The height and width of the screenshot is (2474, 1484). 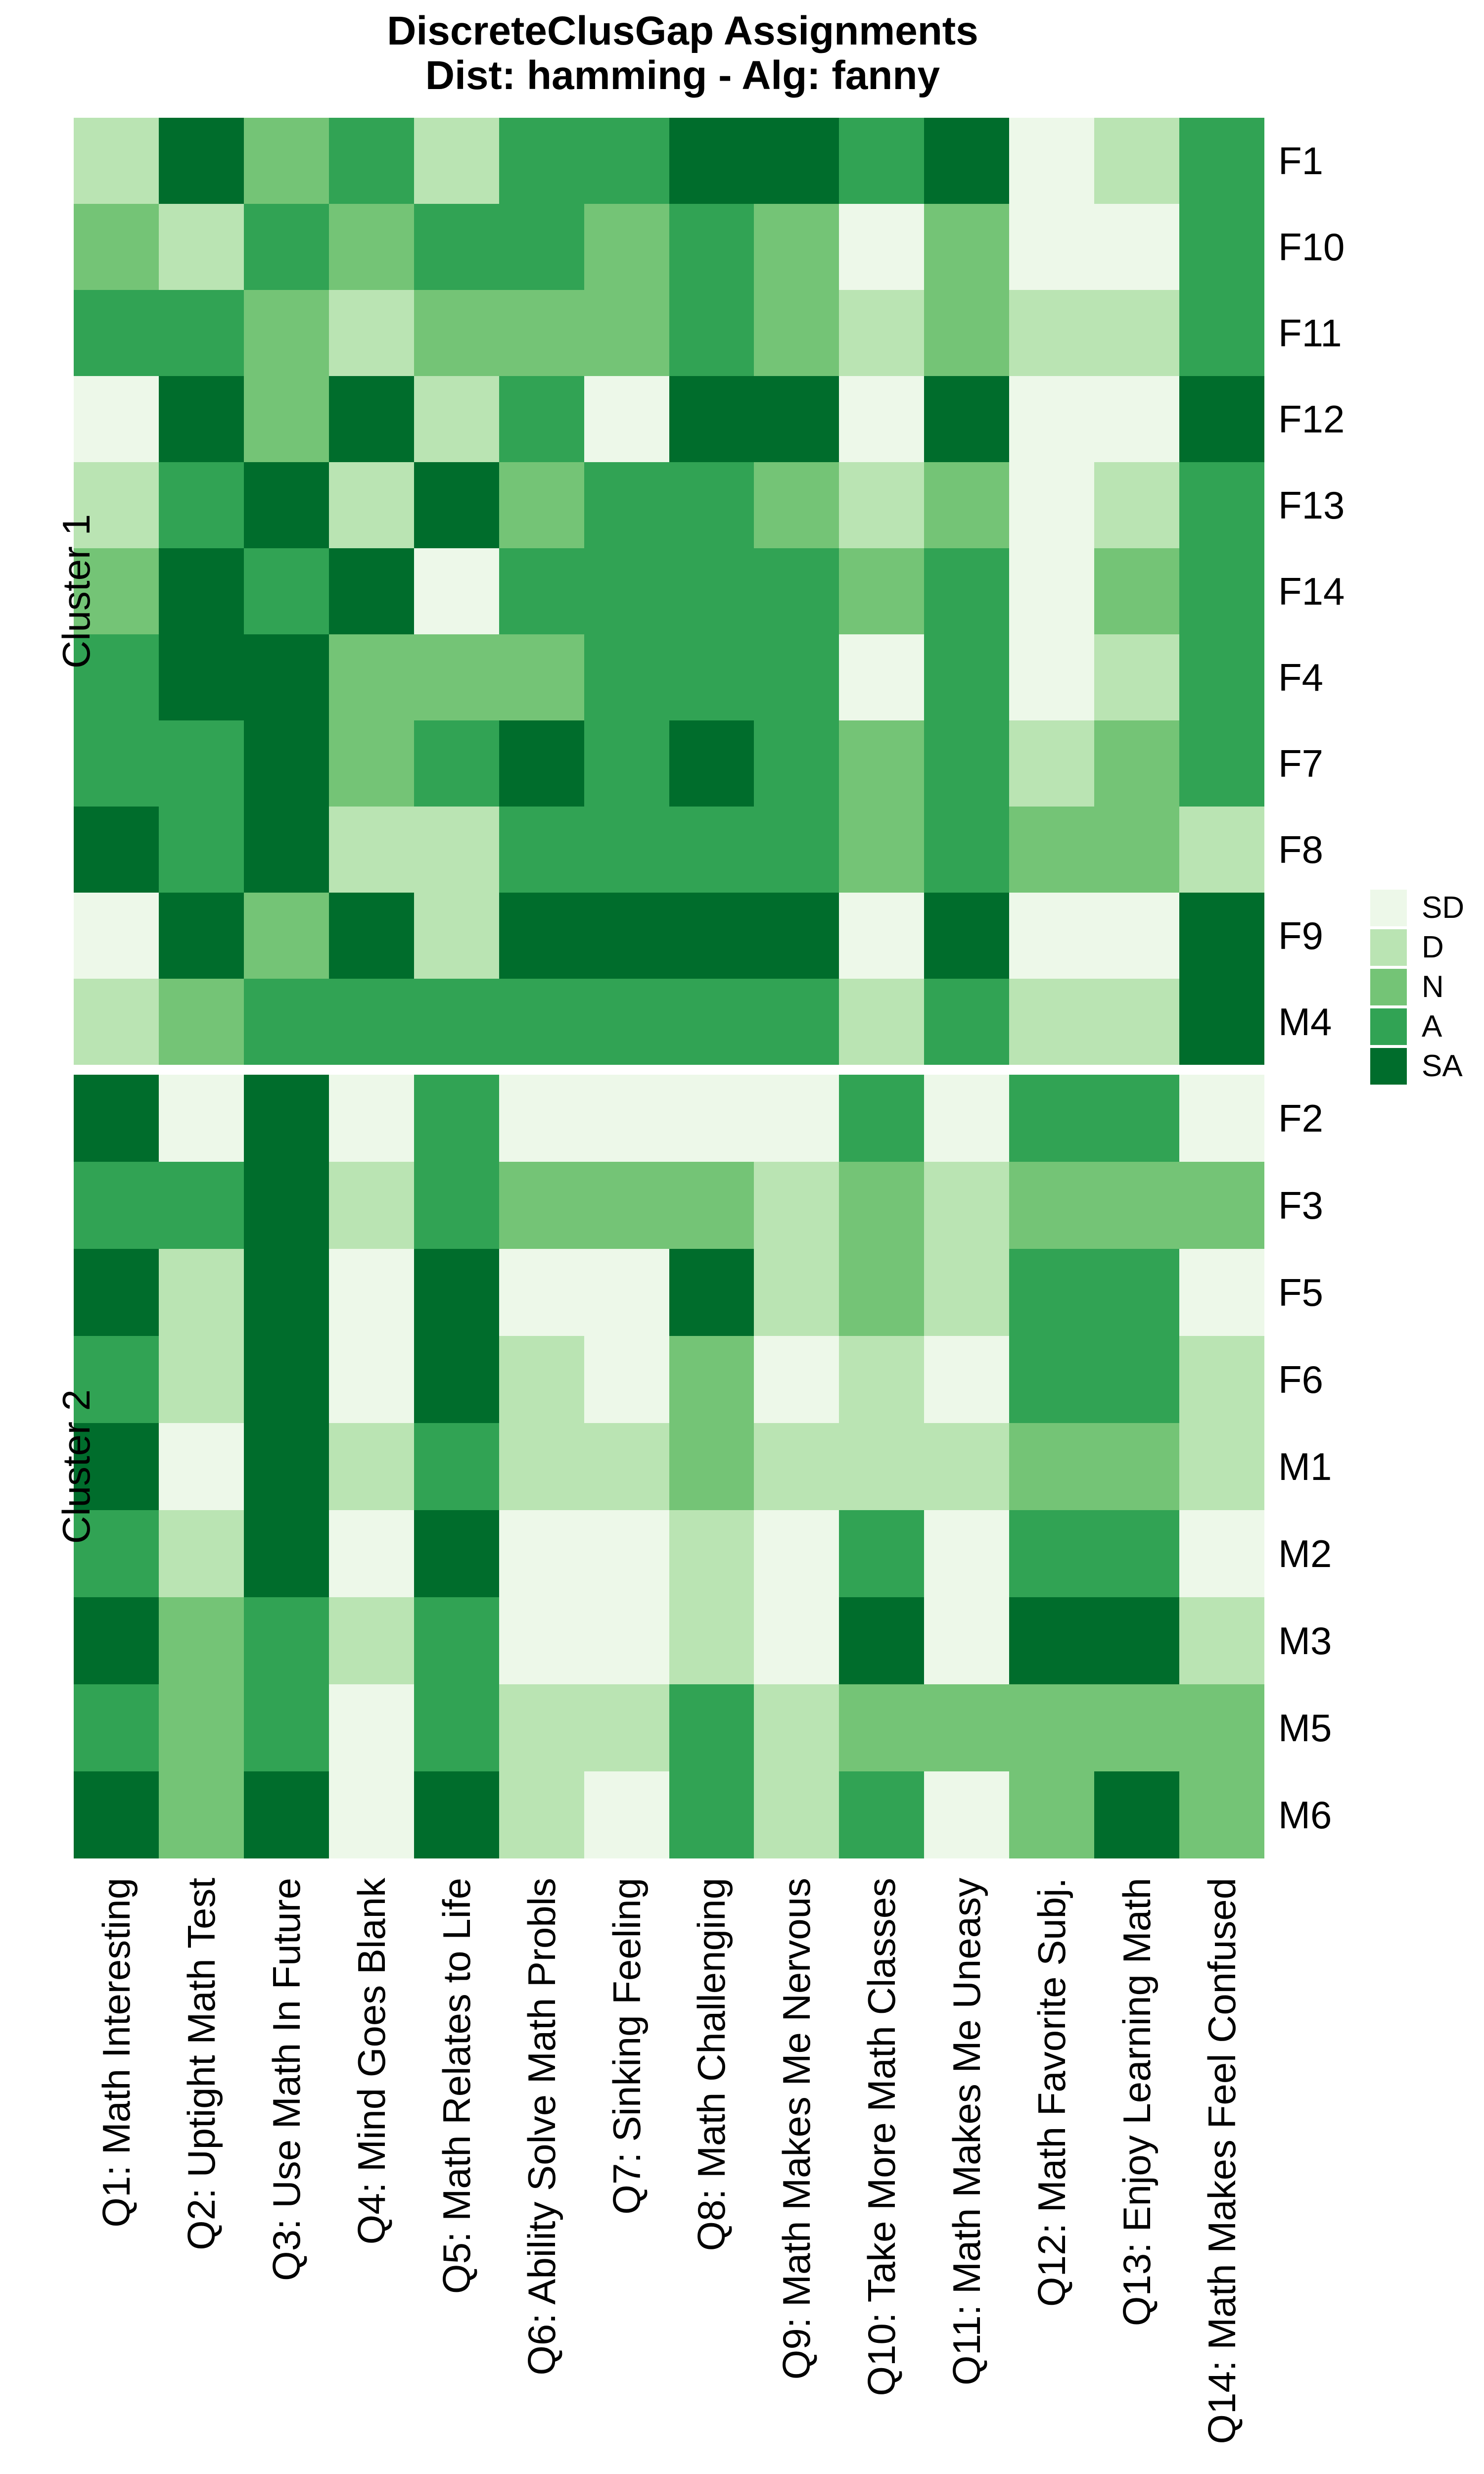 I want to click on row-label: F7, so click(x=1301, y=763).